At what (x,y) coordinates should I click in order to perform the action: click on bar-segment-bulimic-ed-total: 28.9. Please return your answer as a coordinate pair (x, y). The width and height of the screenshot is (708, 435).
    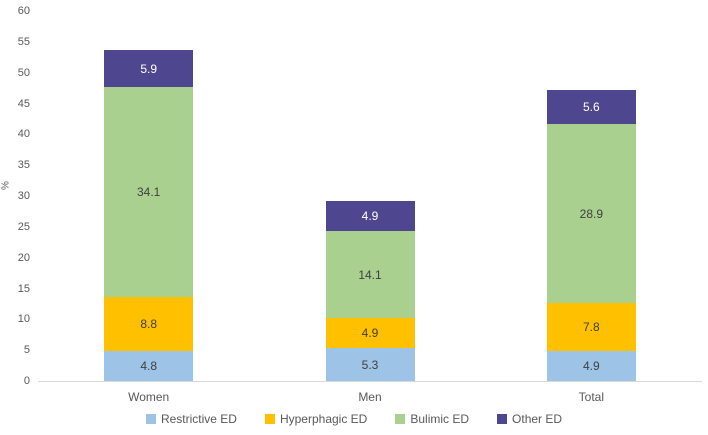
    Looking at the image, I should click on (591, 213).